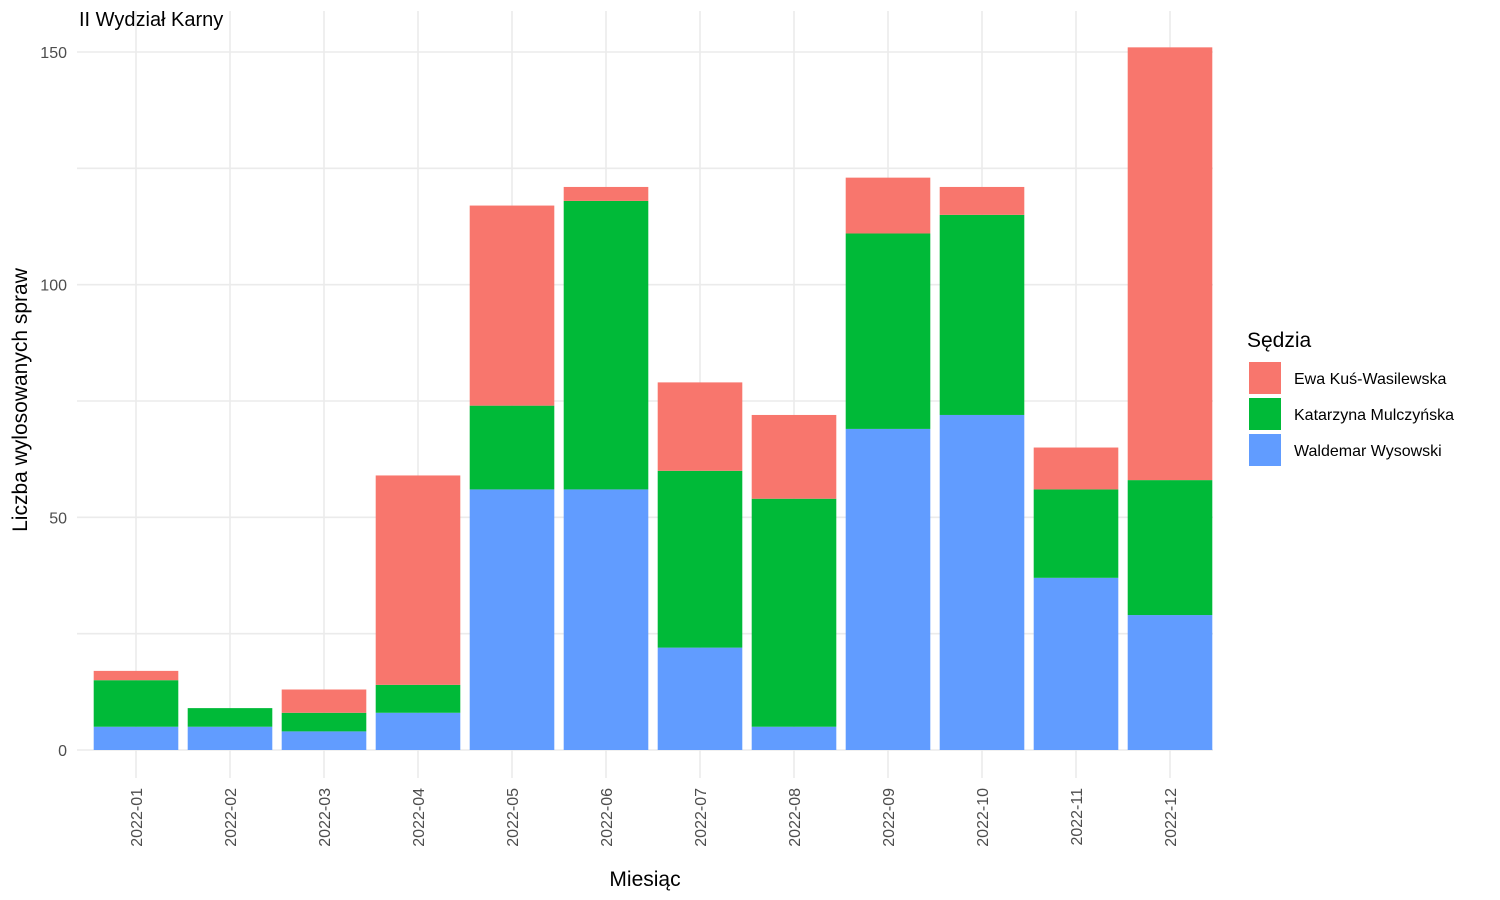 This screenshot has height=900, width=1500. What do you see at coordinates (607, 817) in the screenshot?
I see `x-tick-label: 2022-06` at bounding box center [607, 817].